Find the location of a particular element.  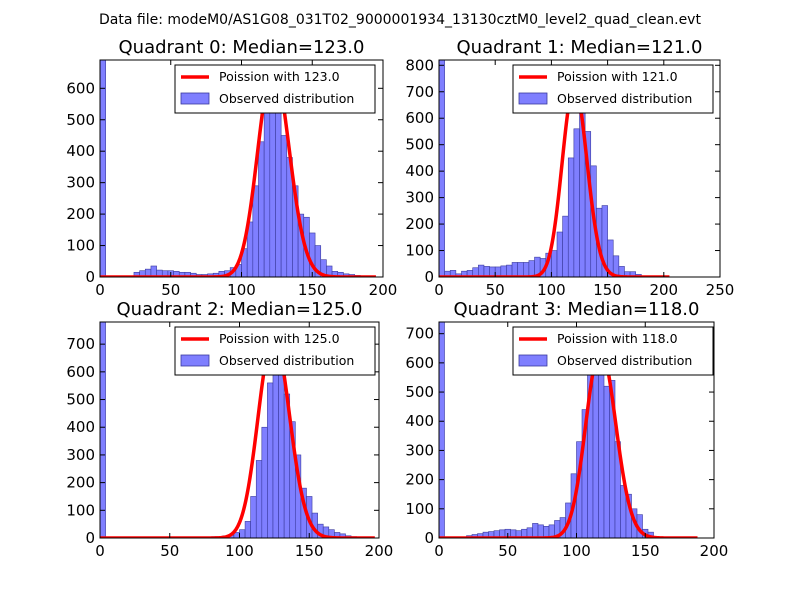

quadrant-1-legend-line-label: Poission with 121.0 is located at coordinates (617, 76).